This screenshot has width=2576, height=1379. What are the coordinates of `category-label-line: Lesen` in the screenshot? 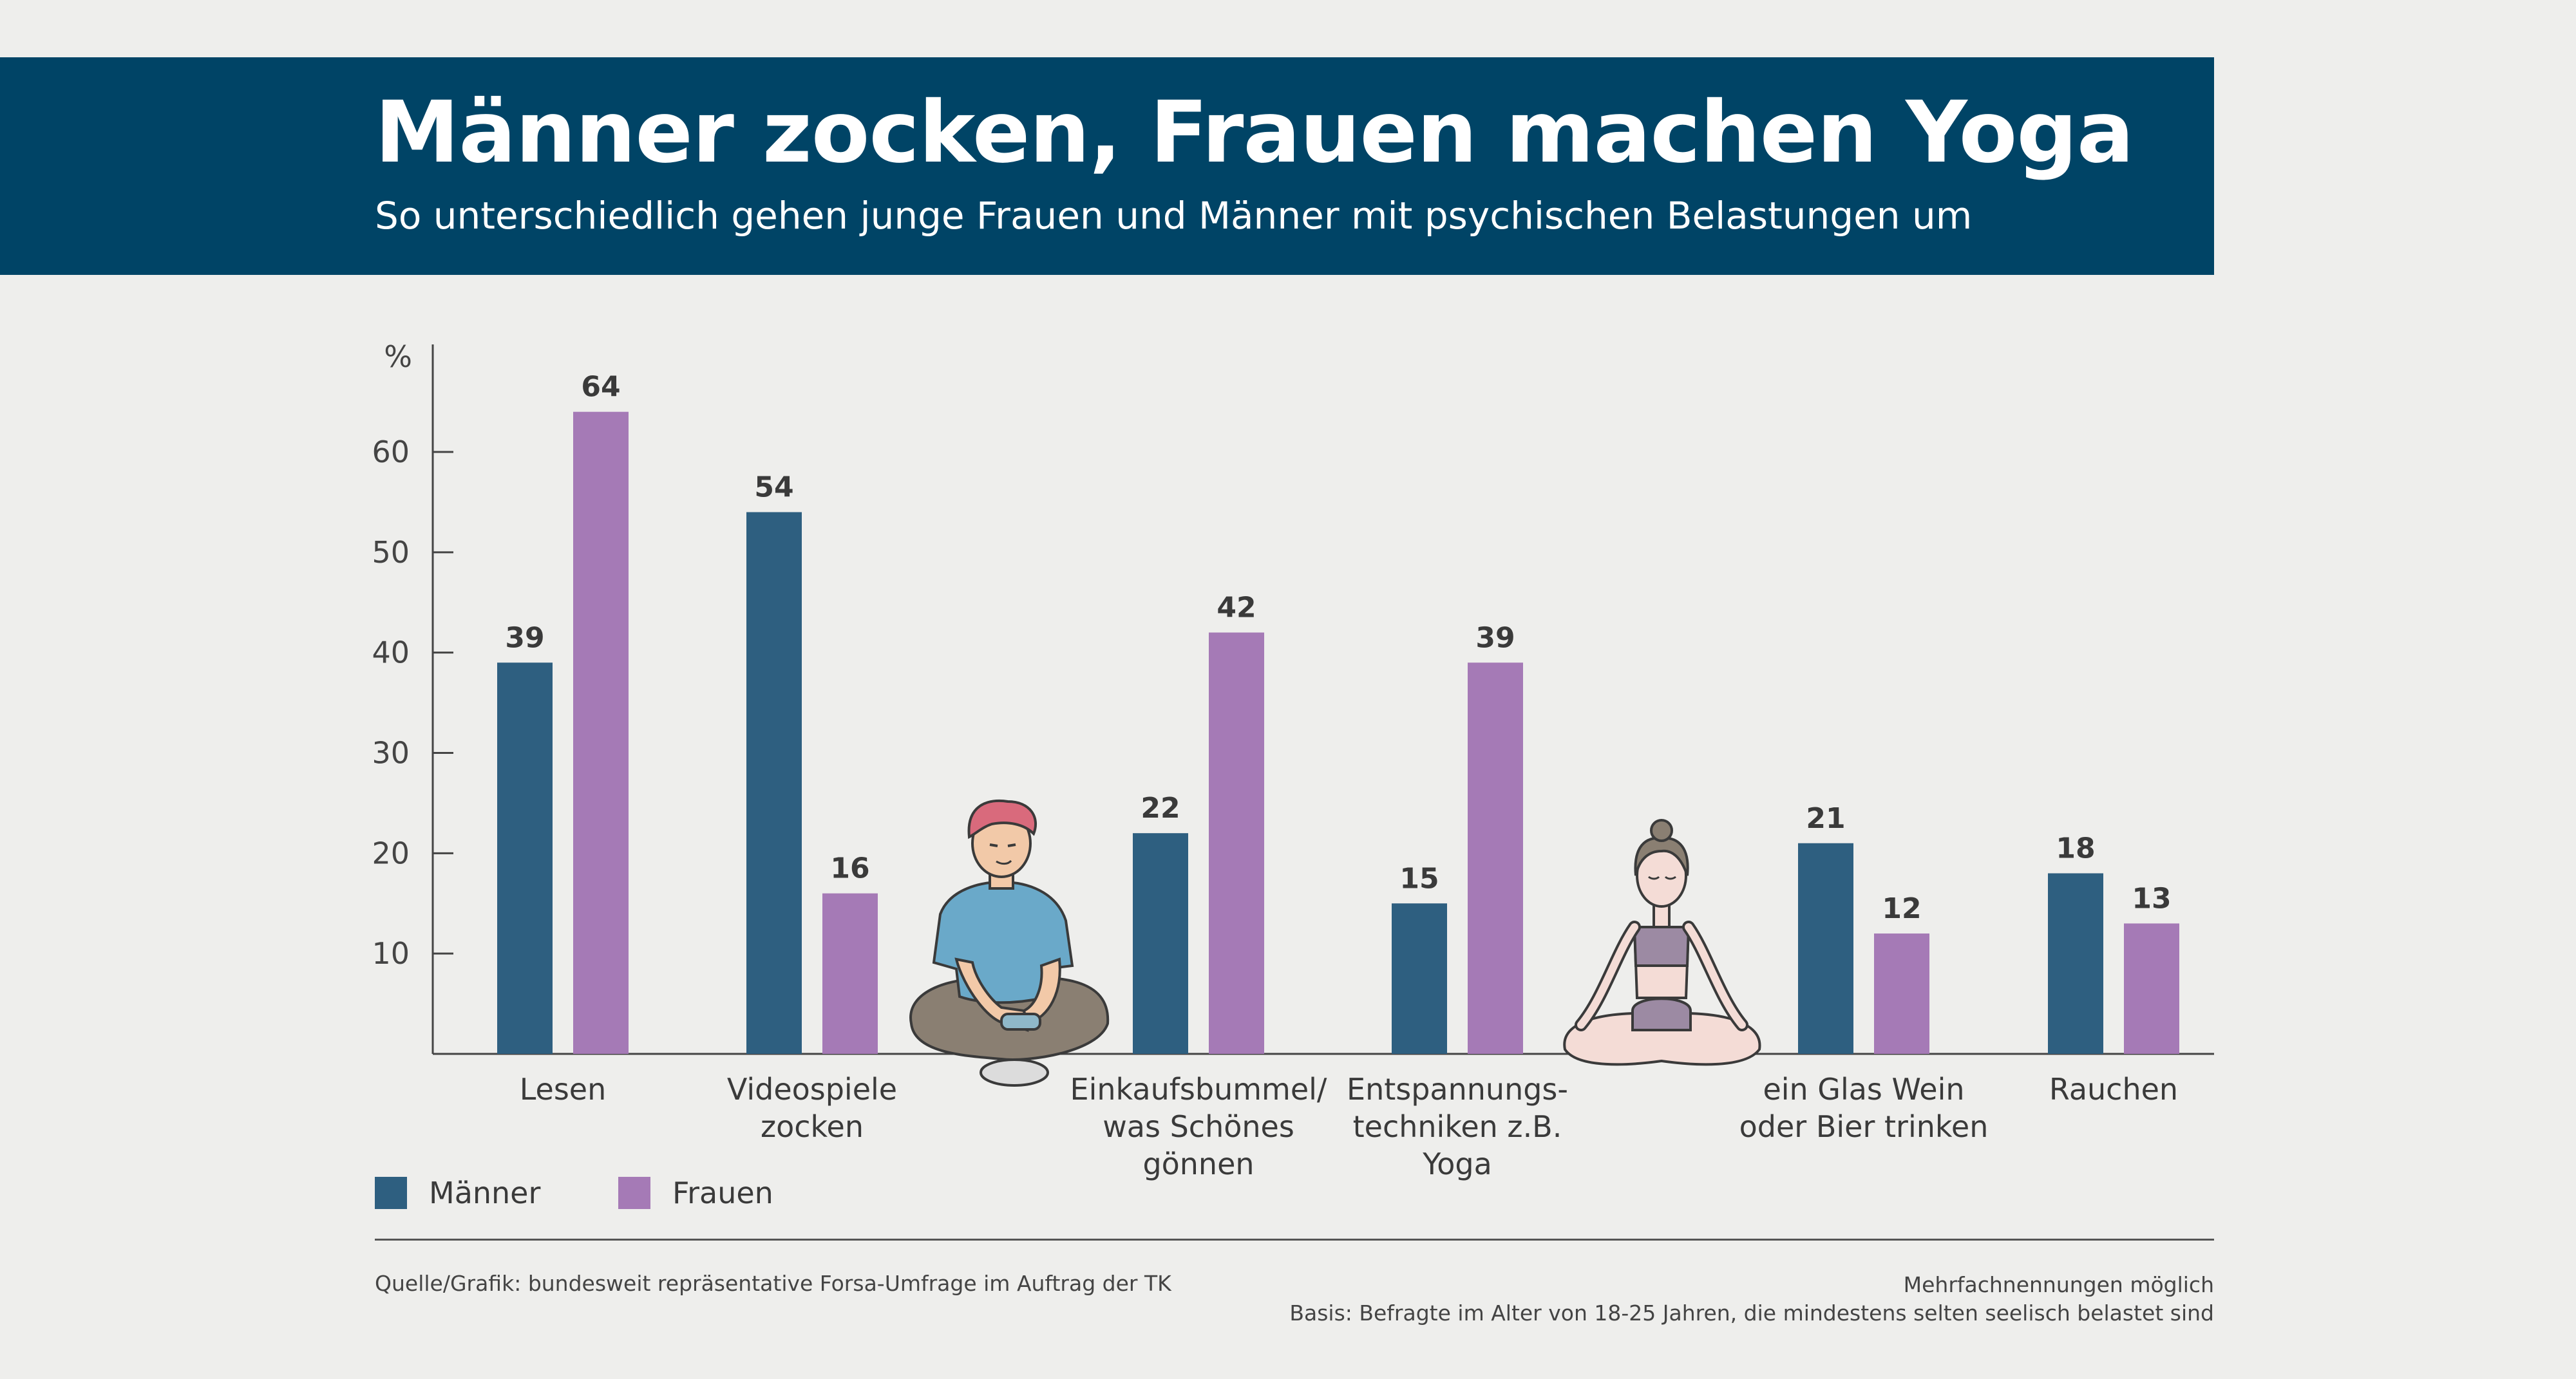 It's located at (563, 1090).